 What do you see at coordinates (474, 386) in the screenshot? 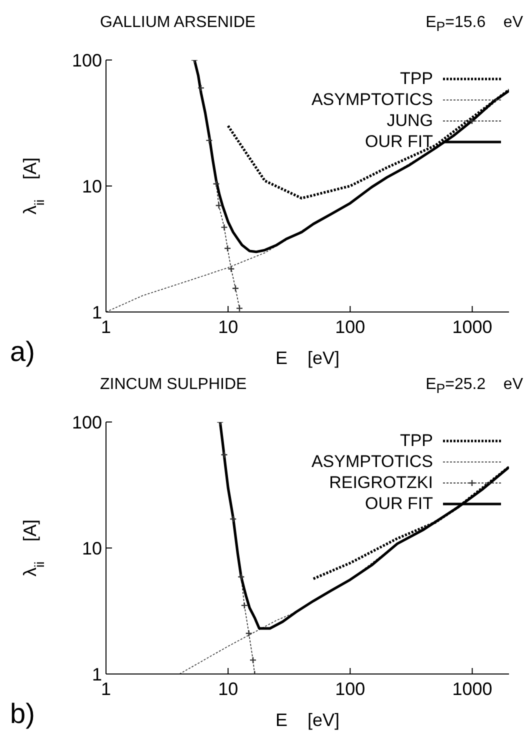
I see `chart-subtitle: E$_{P}$=25.2 eV` at bounding box center [474, 386].